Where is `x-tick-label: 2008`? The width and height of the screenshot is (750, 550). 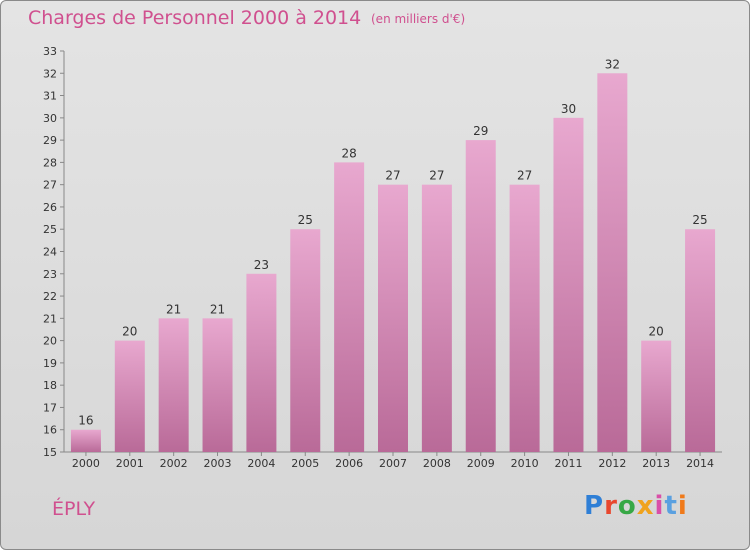 x-tick-label: 2008 is located at coordinates (437, 463).